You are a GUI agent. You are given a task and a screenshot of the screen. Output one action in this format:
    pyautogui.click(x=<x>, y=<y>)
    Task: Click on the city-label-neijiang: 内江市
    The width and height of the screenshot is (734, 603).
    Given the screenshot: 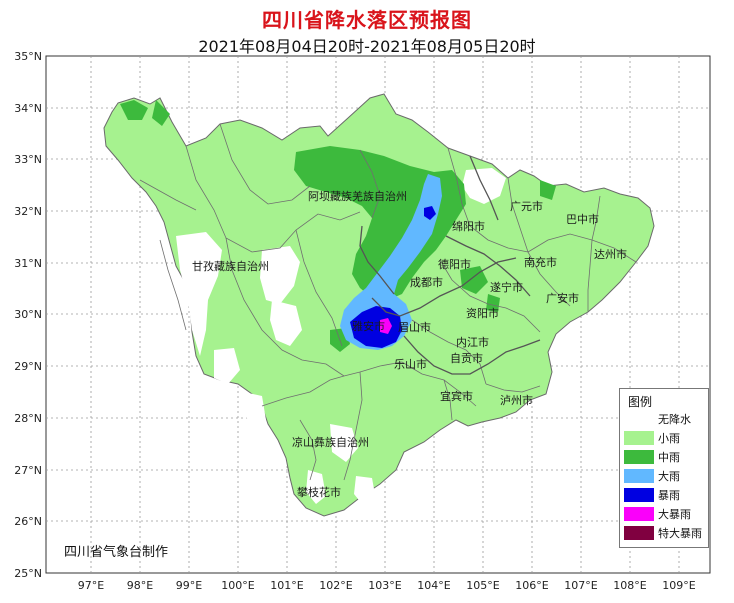 What is the action you would take?
    pyautogui.click(x=472, y=342)
    